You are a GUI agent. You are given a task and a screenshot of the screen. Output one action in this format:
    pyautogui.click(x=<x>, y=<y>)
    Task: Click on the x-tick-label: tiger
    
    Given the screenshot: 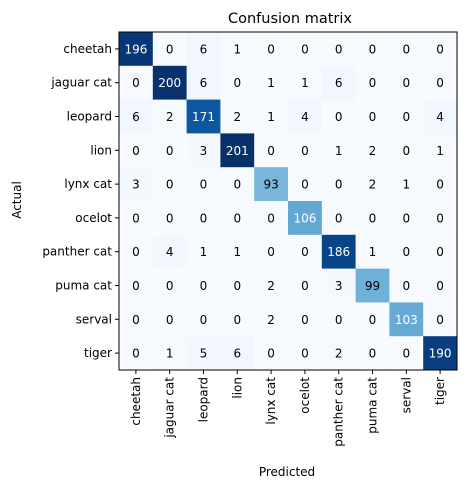 What is the action you would take?
    pyautogui.click(x=440, y=391)
    